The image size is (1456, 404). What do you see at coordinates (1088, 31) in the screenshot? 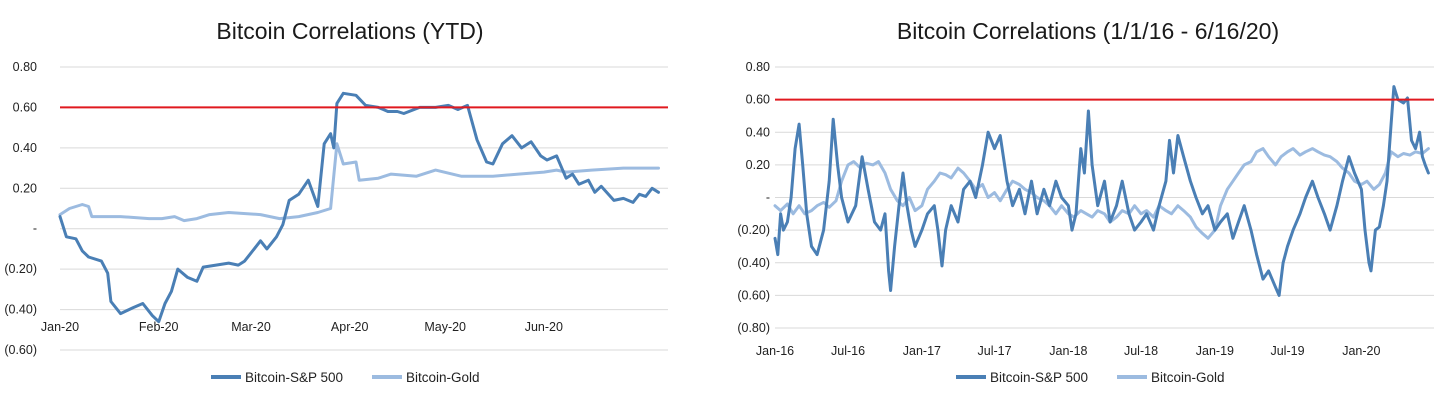
I see `chart-title: Bitcoin Correlations (1/1/16 - 6/16/20)` at bounding box center [1088, 31].